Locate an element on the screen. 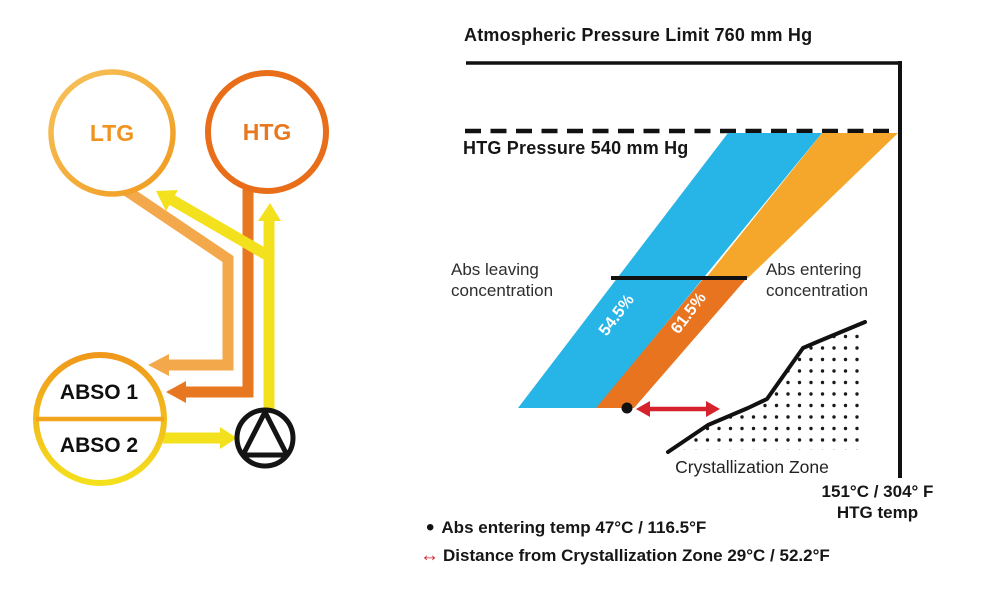 This screenshot has width=996, height=600. distance-arrow-icon is located at coordinates (678, 409).